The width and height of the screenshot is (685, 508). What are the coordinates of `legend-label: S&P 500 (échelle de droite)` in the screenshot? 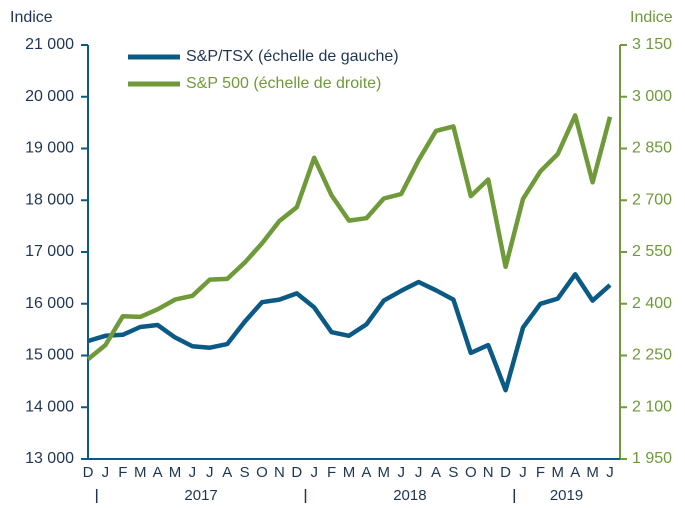 It's located at (283, 83).